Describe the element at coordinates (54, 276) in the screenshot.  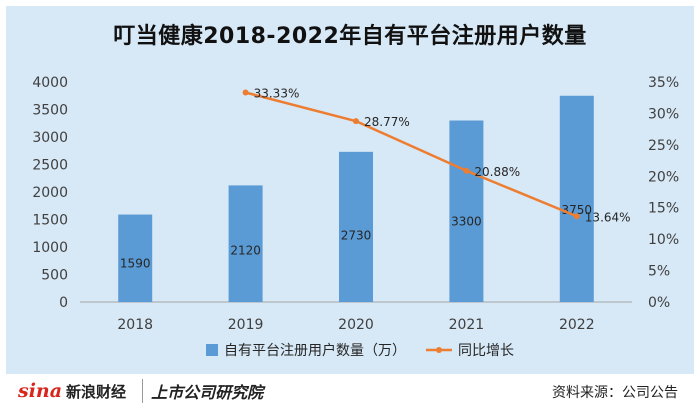
I see `y-left-tick-label: 500` at that location.